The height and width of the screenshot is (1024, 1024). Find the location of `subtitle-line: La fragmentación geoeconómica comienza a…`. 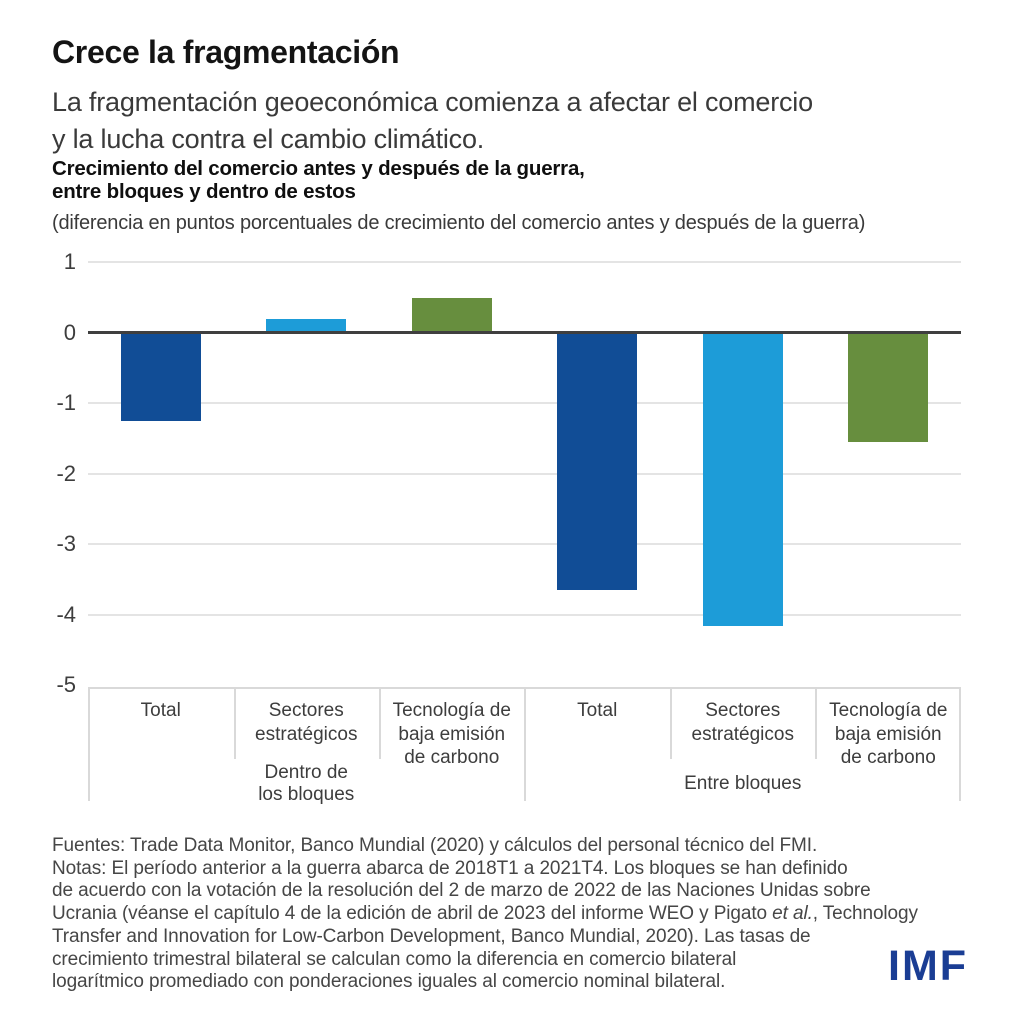

subtitle-line: La fragmentación geoeconómica comienza a… is located at coordinates (432, 102).